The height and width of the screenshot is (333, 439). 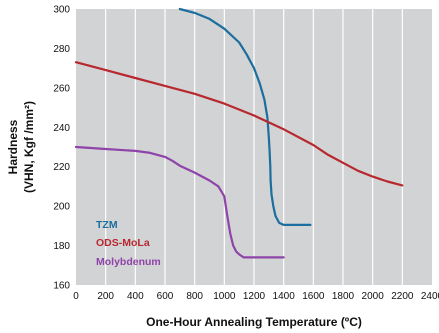 I want to click on x-tick-label: 1200, so click(x=254, y=296).